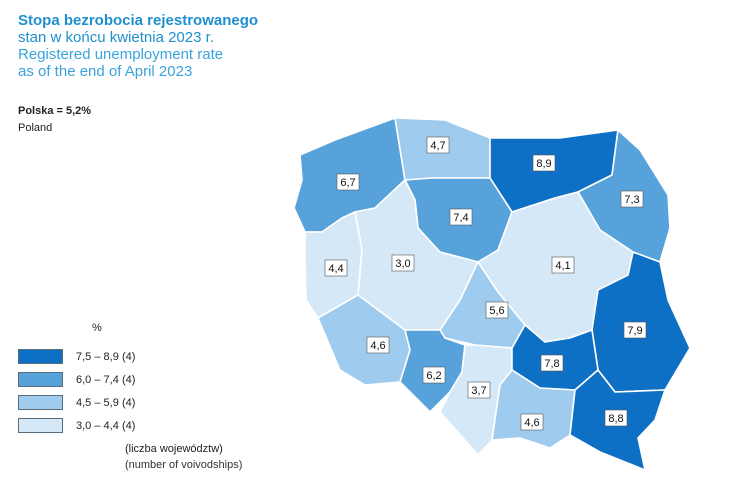 The height and width of the screenshot is (494, 746). I want to click on title-line-3: Registered unemployment rate, so click(121, 54).